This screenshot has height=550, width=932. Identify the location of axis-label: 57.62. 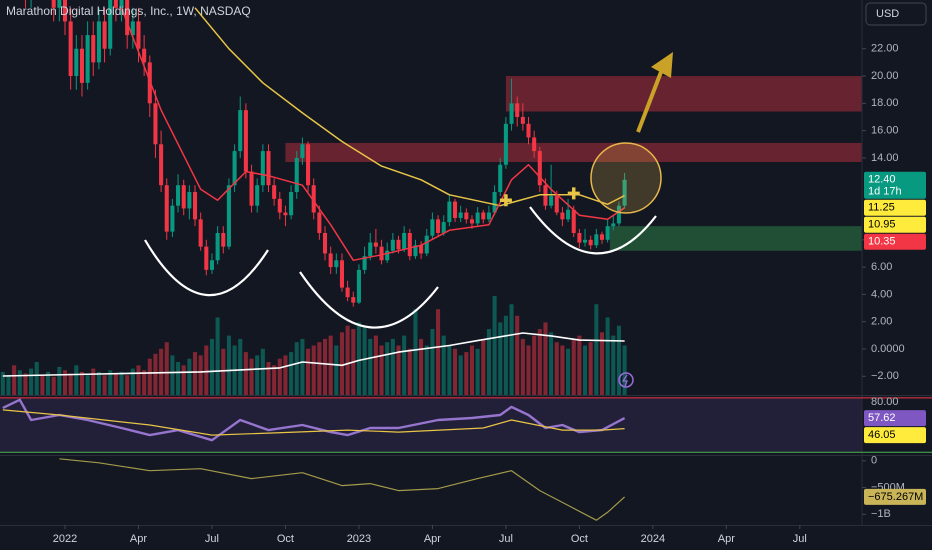
(882, 418).